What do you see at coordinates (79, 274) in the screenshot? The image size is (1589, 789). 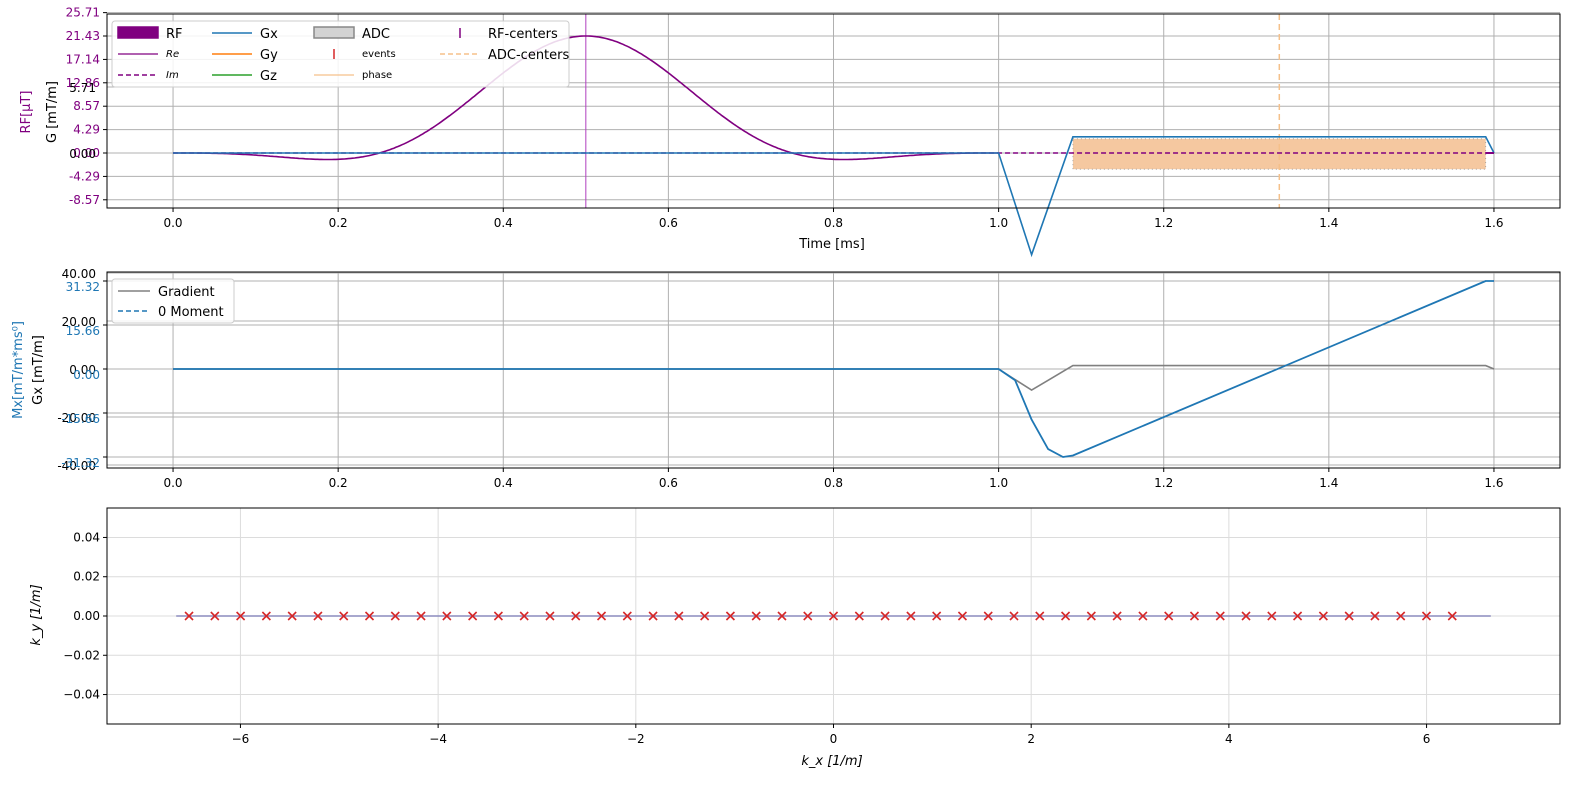 I see `g-tick-label: 40.00` at bounding box center [79, 274].